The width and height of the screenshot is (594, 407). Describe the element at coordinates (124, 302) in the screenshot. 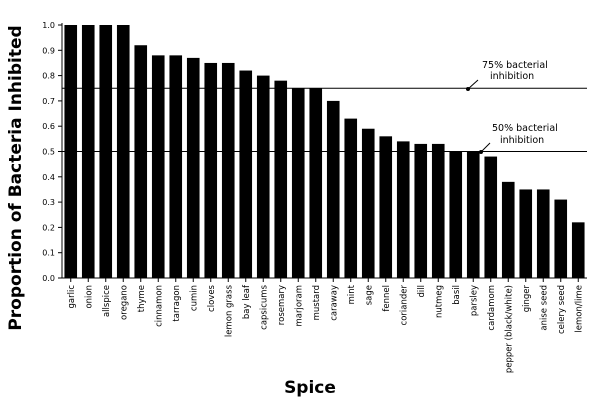

I see `x-tick-label: oregano` at that location.